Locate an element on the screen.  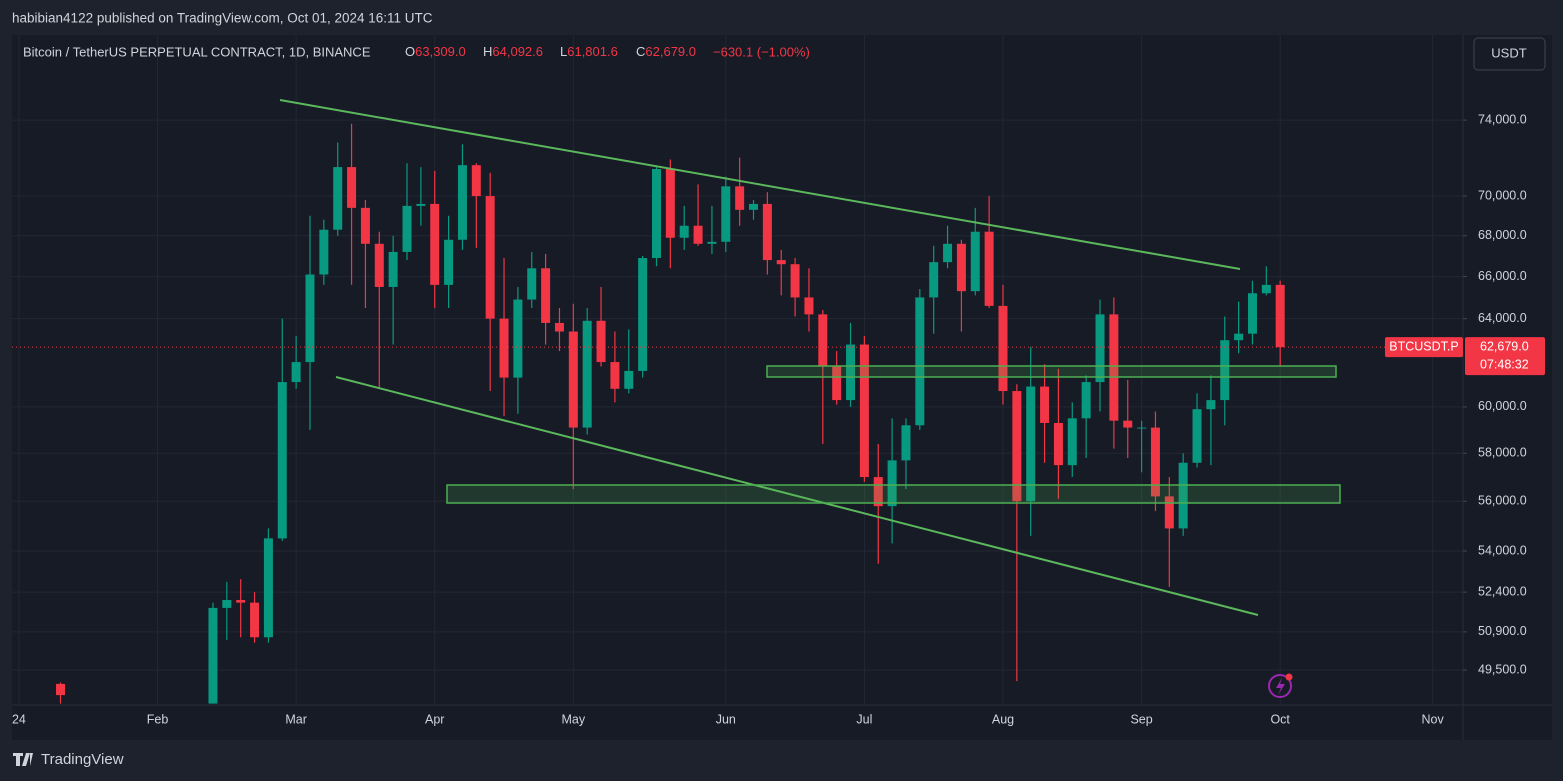
x-tick-label: Mar is located at coordinates (296, 719).